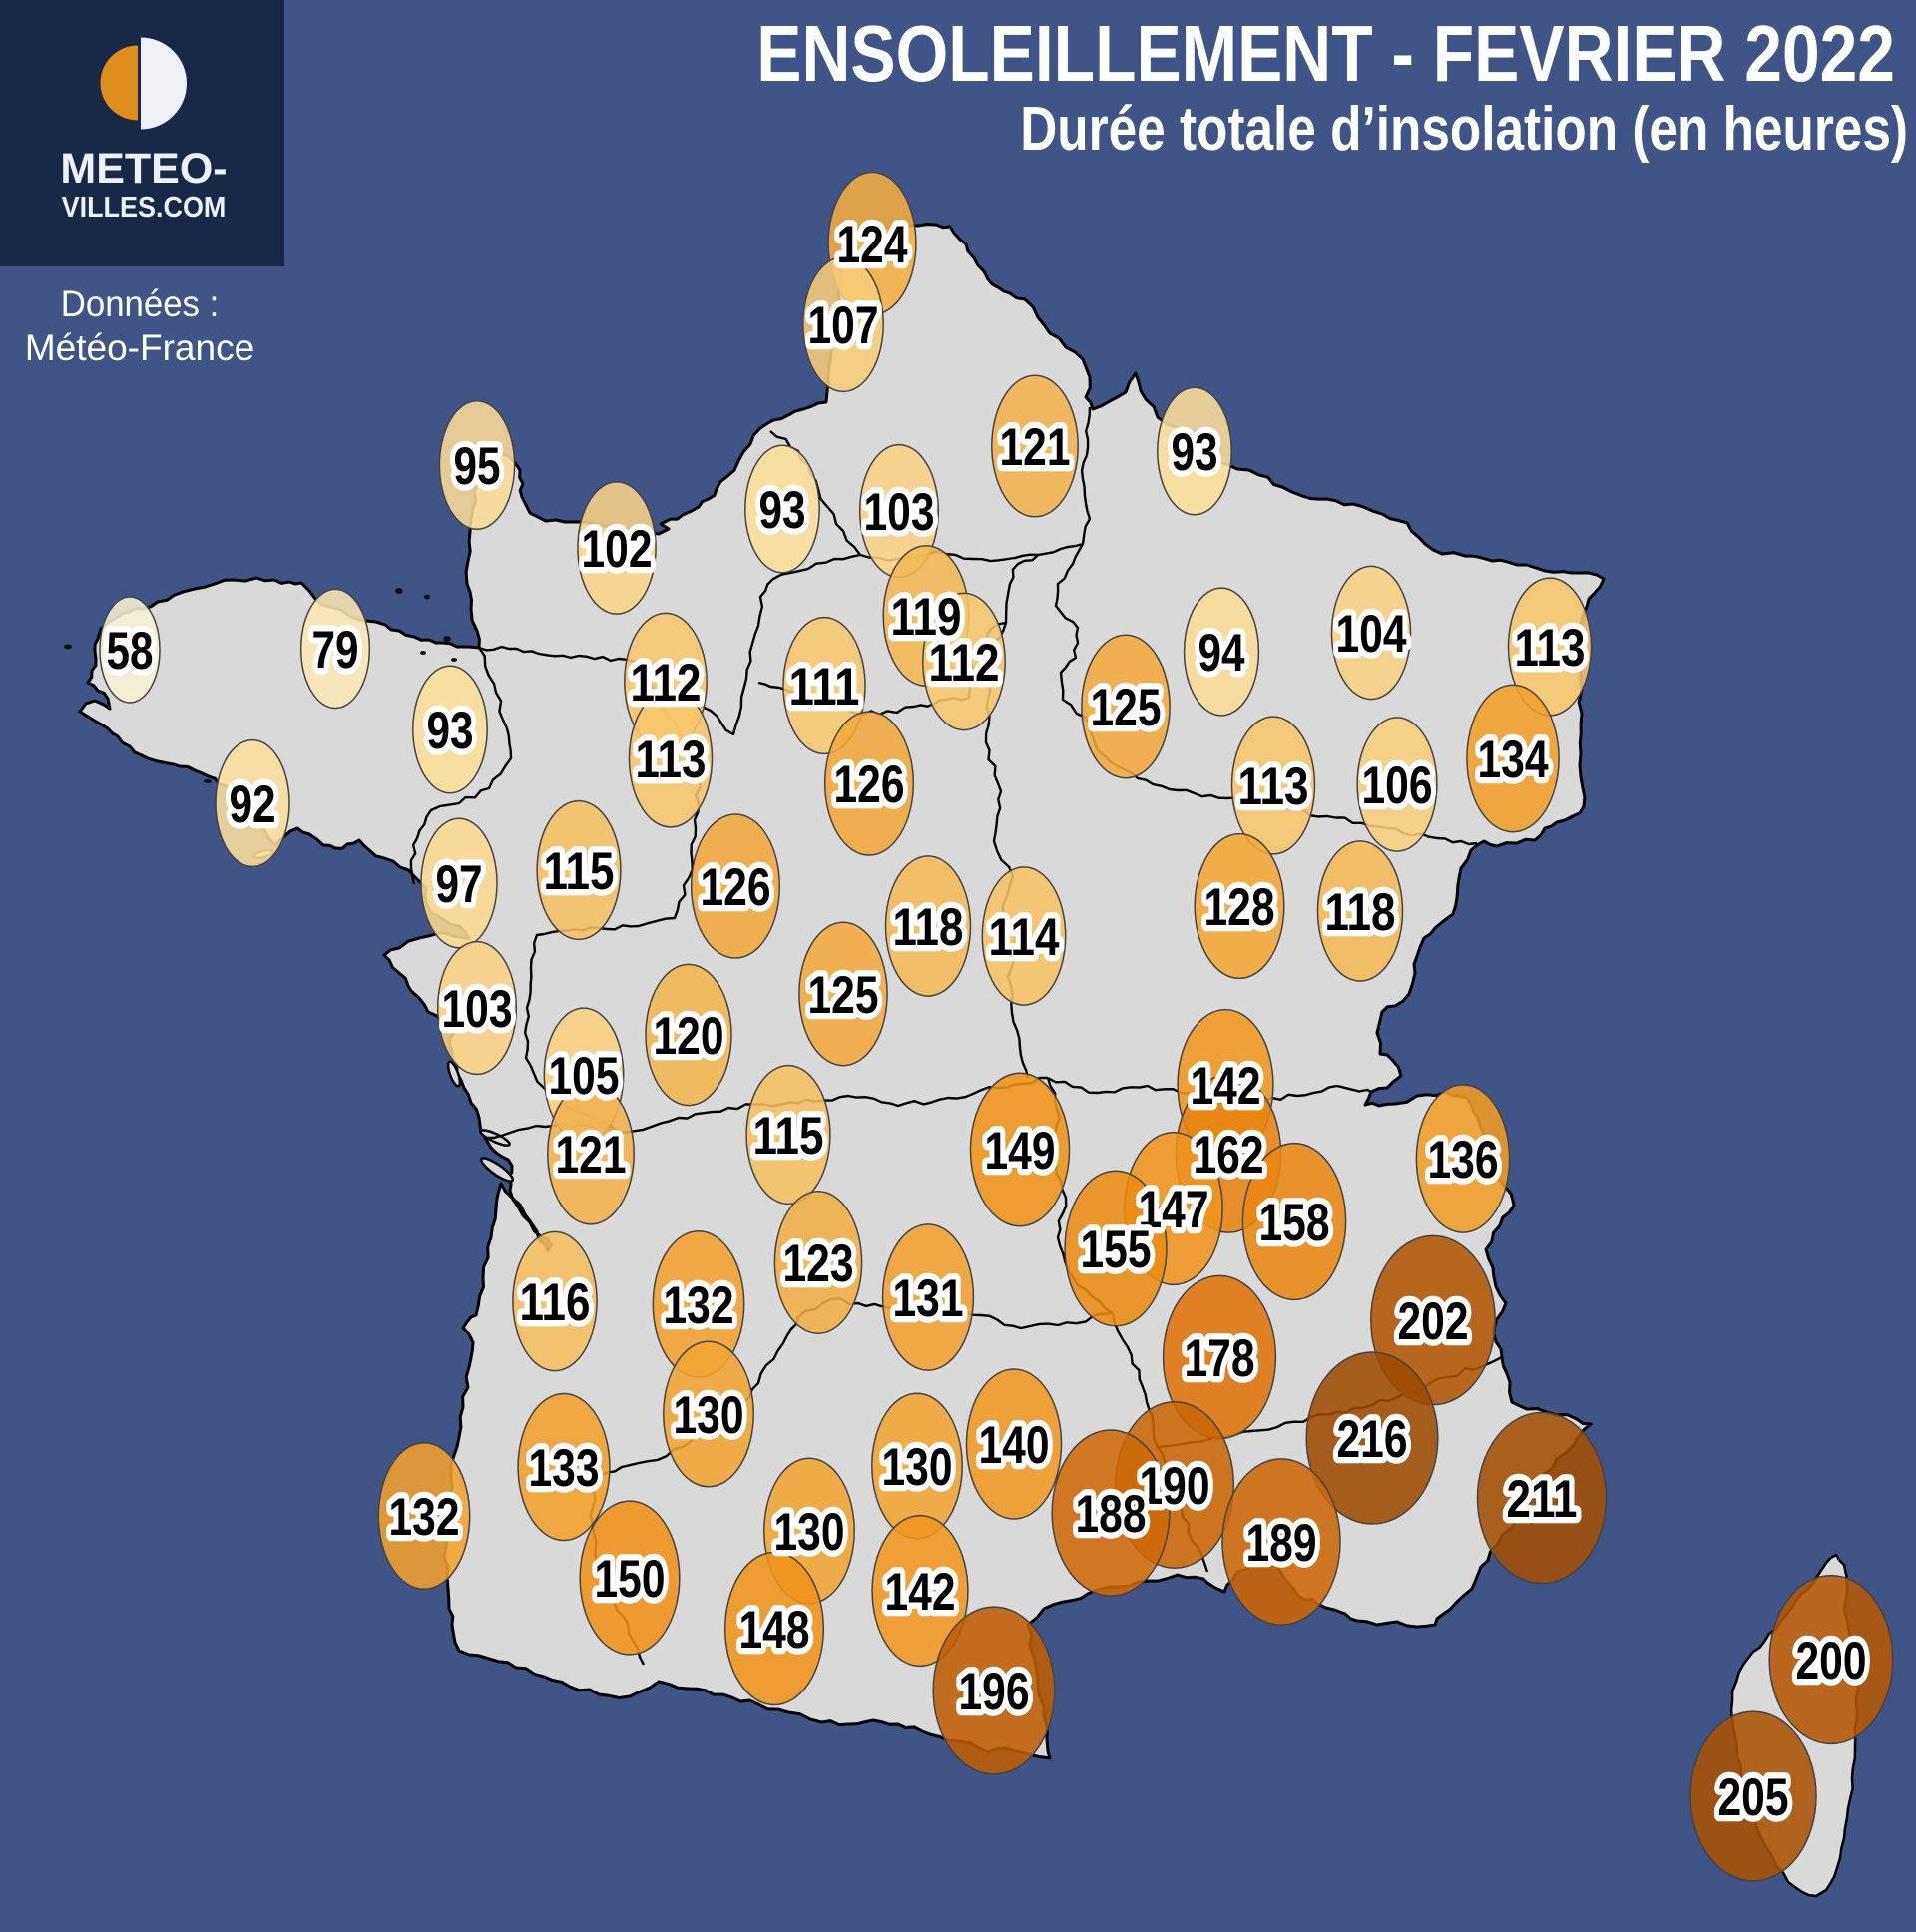  What do you see at coordinates (926, 617) in the screenshot?
I see `svg-text: 119` at bounding box center [926, 617].